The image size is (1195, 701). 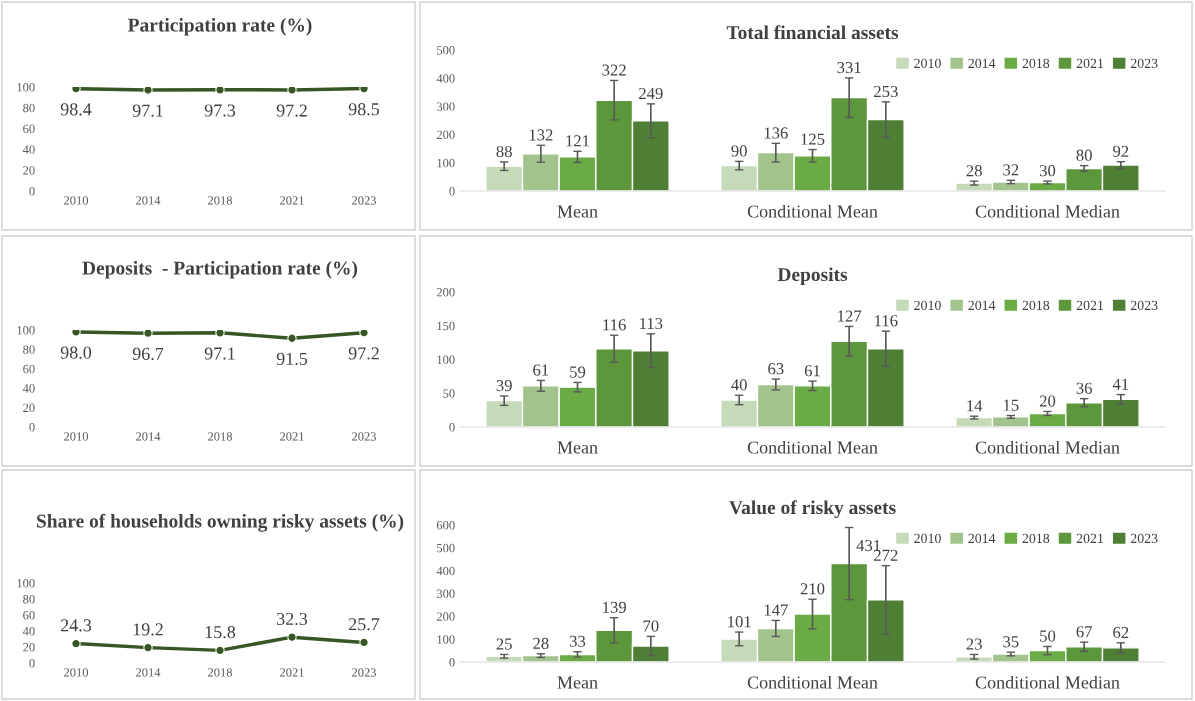 I want to click on data-label: 253, so click(x=886, y=91).